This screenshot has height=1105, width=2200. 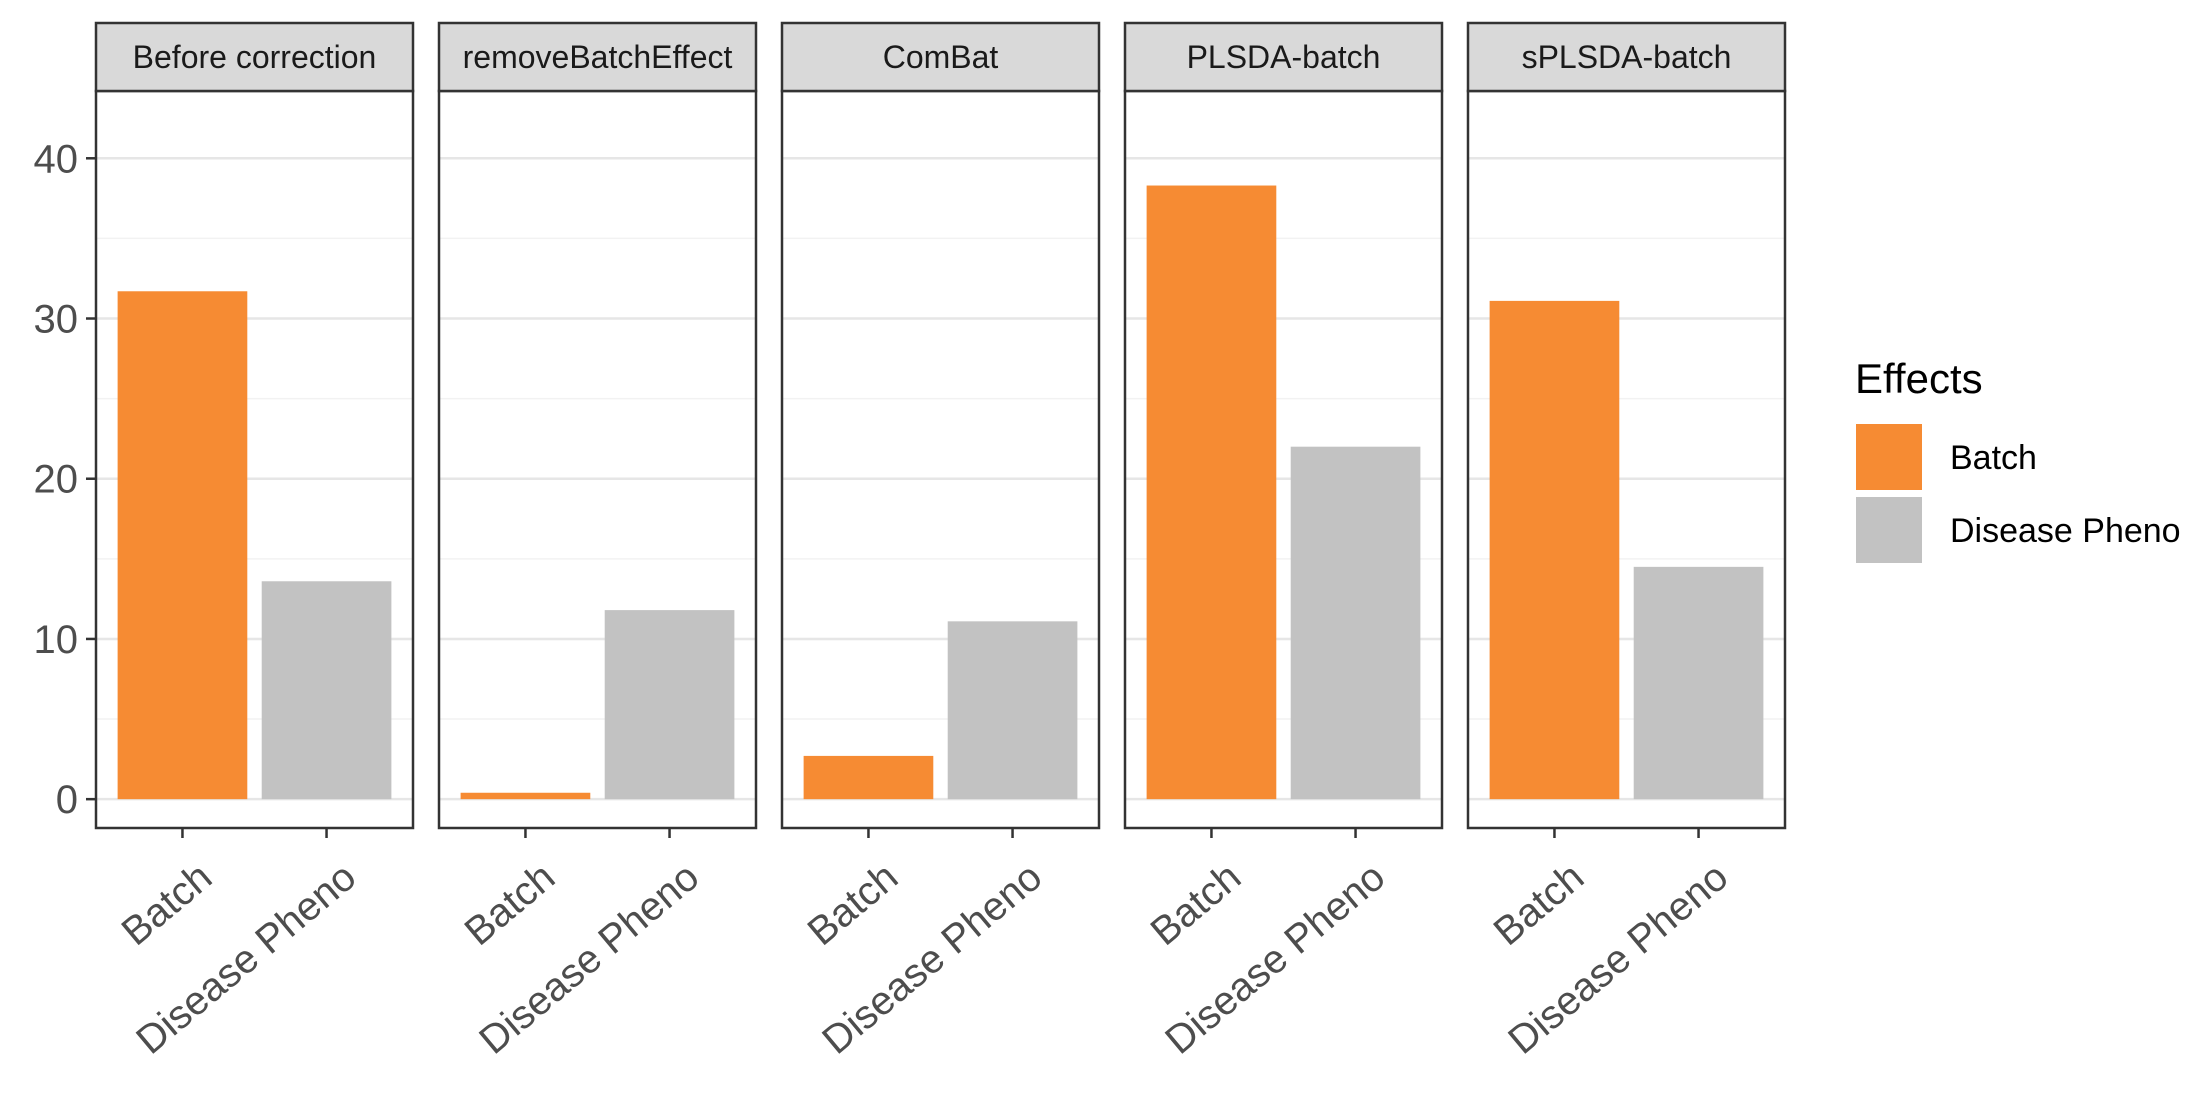 What do you see at coordinates (1889, 457) in the screenshot?
I see `legend-swatch-batch` at bounding box center [1889, 457].